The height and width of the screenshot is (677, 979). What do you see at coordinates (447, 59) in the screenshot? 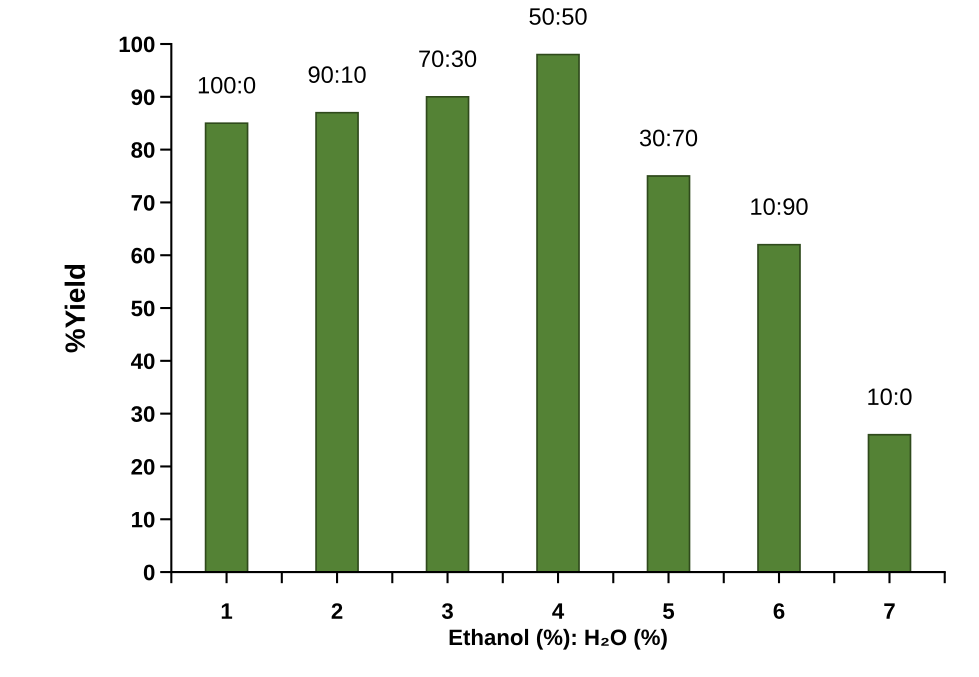
I see `annotation: 70:30` at bounding box center [447, 59].